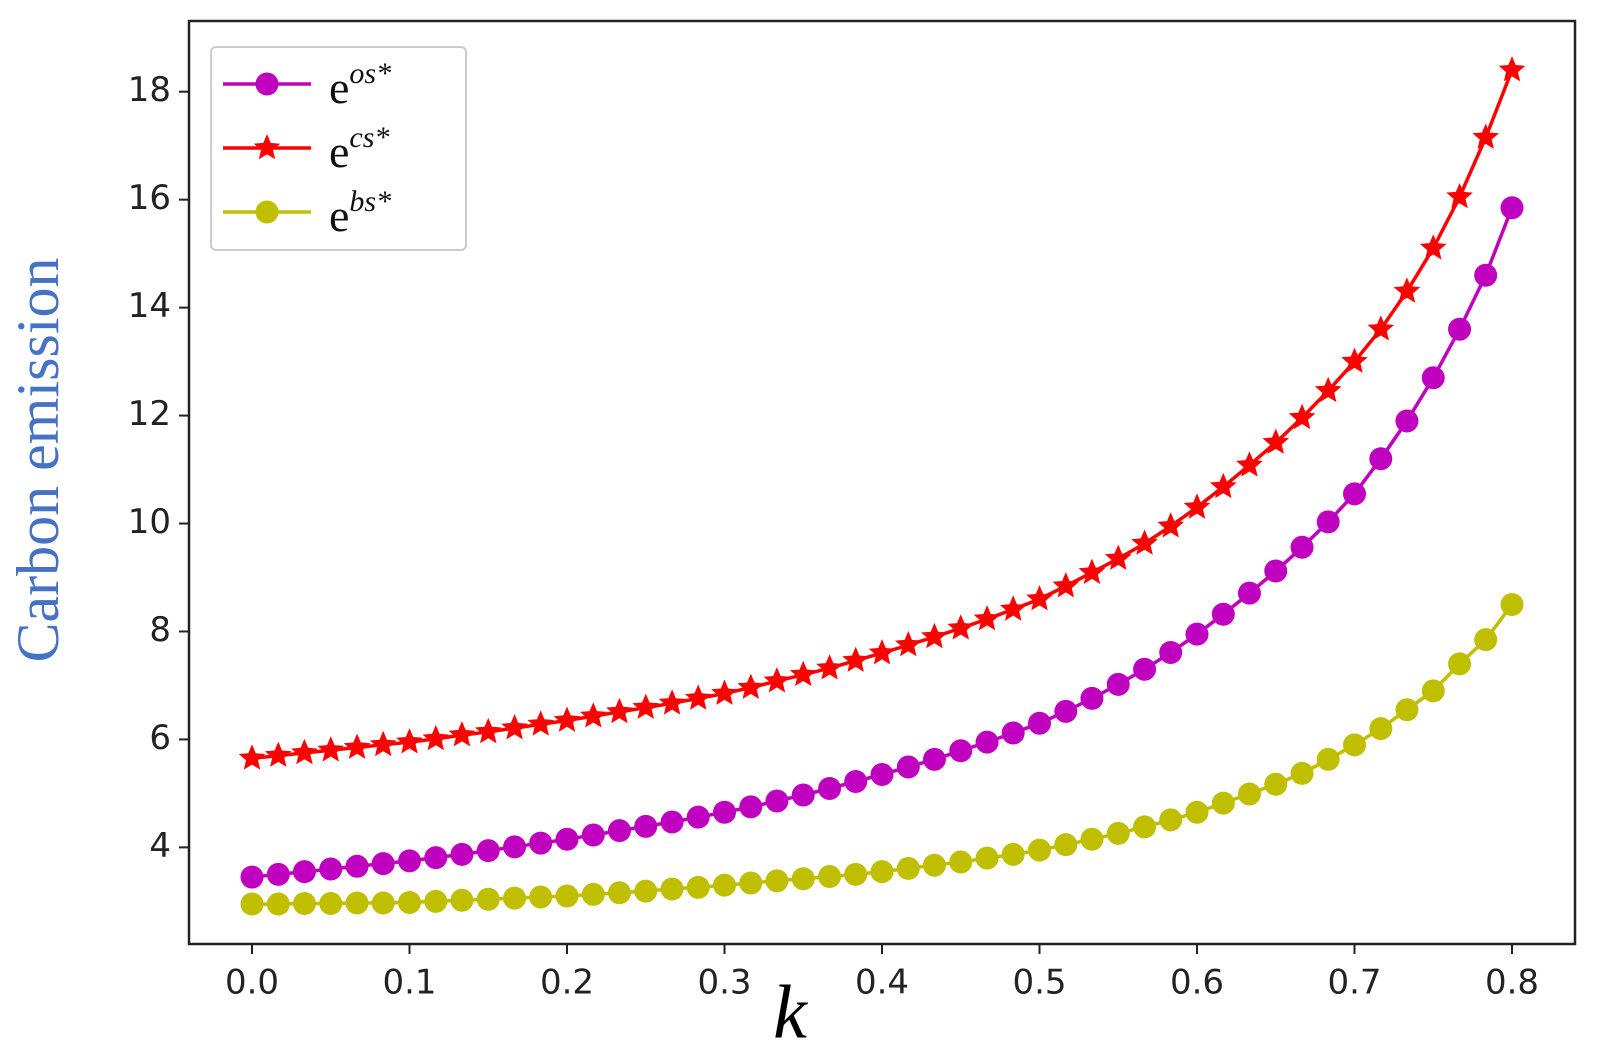 The image size is (1606, 1060). Describe the element at coordinates (409, 983) in the screenshot. I see `x-tick-label: 0.1` at that location.